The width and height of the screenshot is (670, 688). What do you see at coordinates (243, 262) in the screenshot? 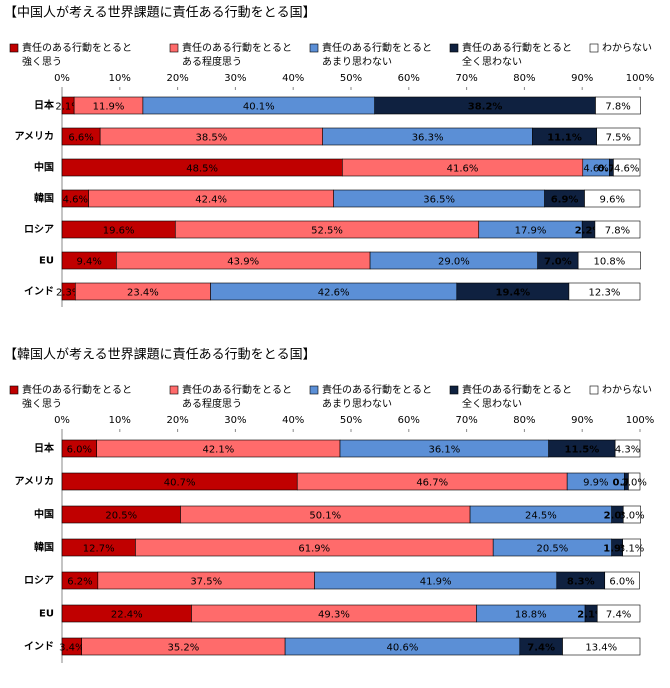
I see `data-label: 43.9%` at bounding box center [243, 262].